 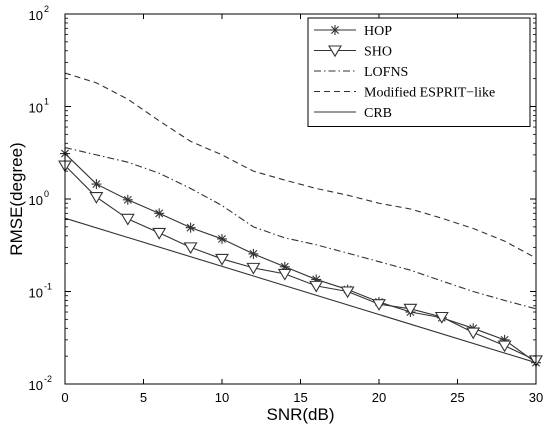 I want to click on y-tick-label: 10 -1, so click(x=40, y=291).